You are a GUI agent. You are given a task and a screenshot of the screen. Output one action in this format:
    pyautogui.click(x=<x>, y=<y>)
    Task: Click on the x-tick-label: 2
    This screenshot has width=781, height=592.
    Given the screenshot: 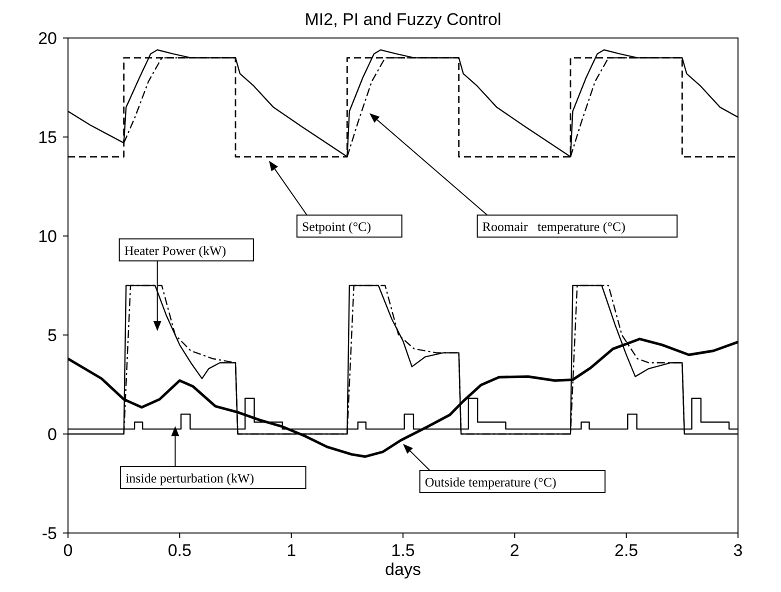 What is the action you would take?
    pyautogui.click(x=515, y=550)
    